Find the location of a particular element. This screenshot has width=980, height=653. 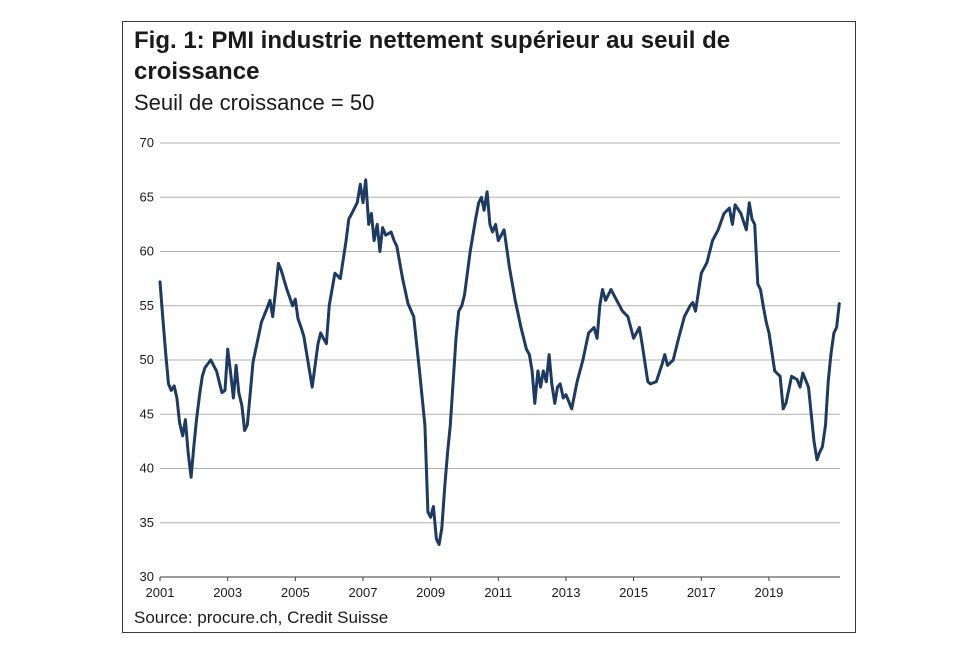

y-tick-label: 55 is located at coordinates (147, 305).